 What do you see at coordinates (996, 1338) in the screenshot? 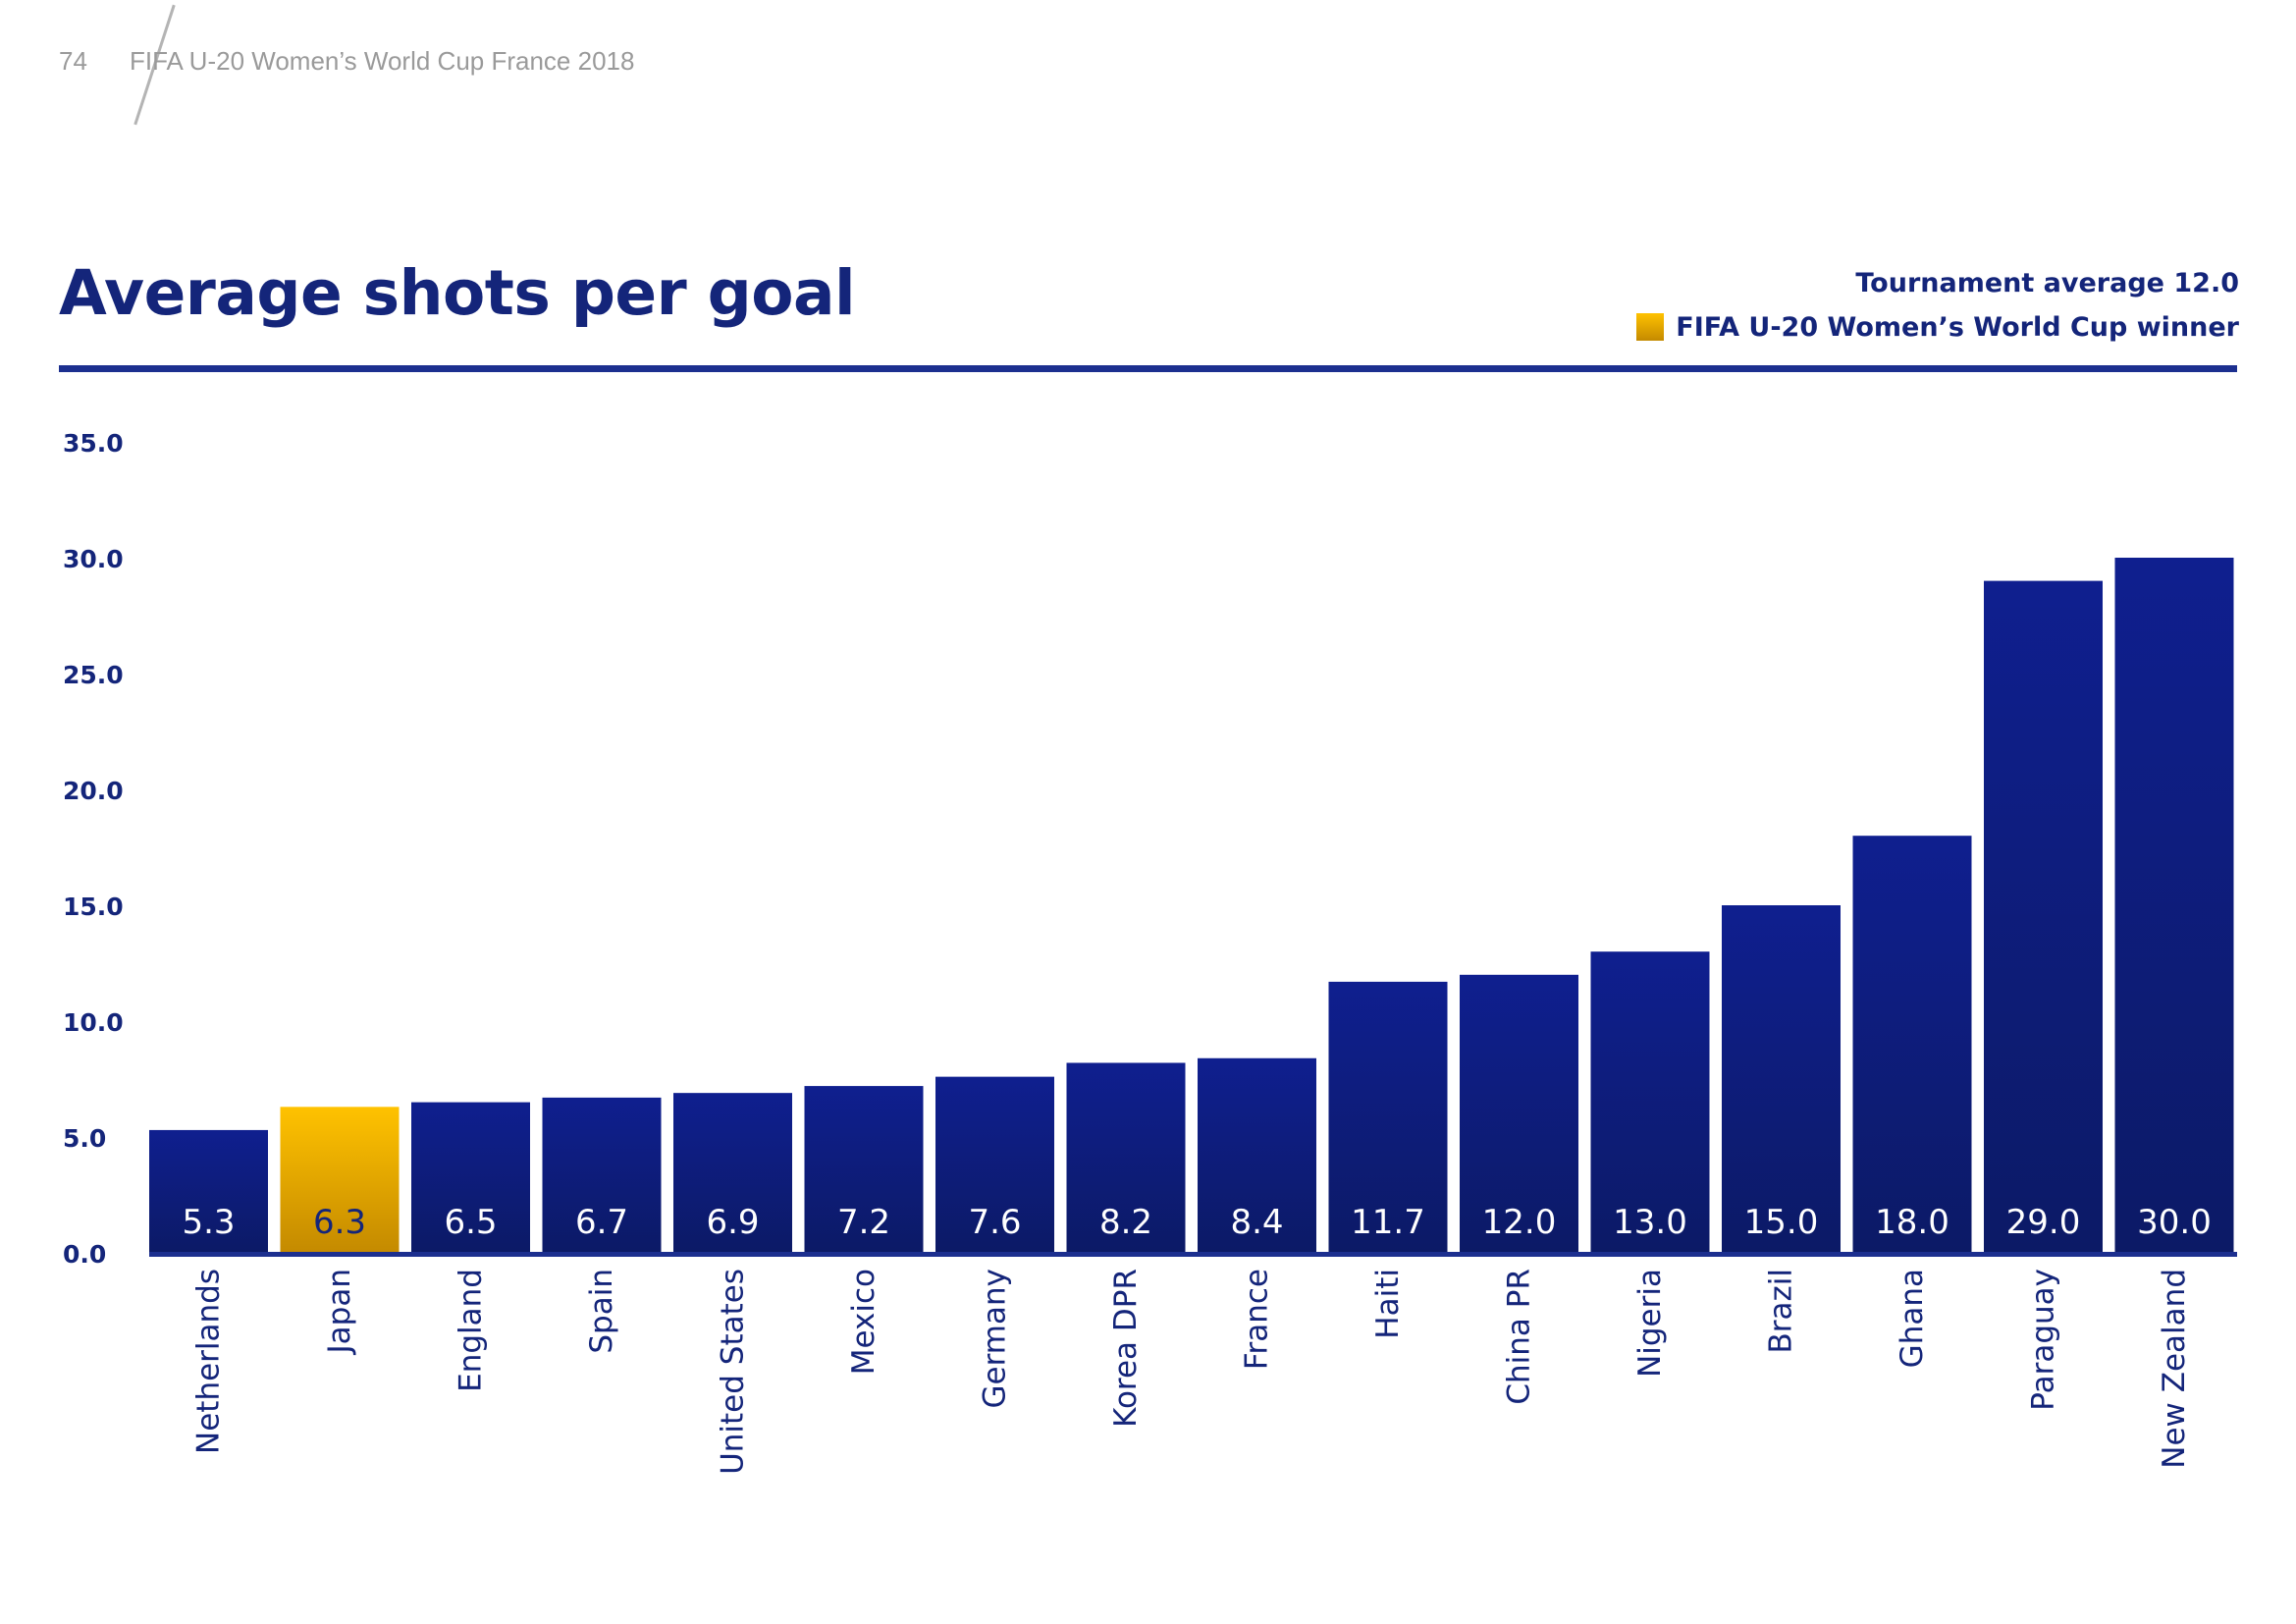
I see `x-category-label: Germany` at bounding box center [996, 1338].